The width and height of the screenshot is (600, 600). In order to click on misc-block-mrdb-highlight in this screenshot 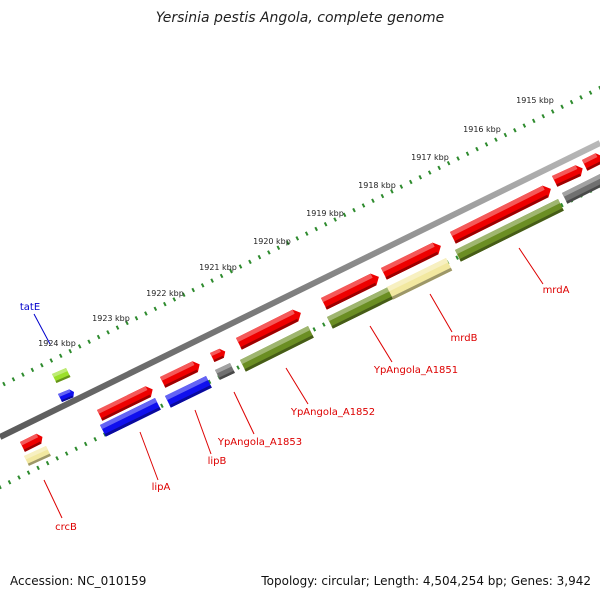, I will do `click(418, 275)`.